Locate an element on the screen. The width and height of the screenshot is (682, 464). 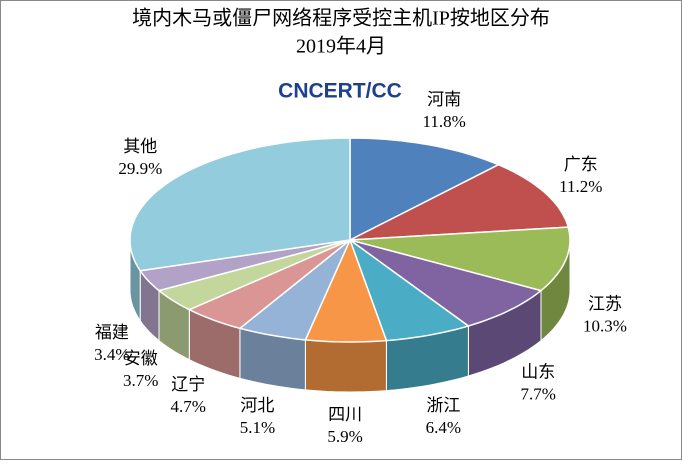
value-label: 3.7% is located at coordinates (140, 380).